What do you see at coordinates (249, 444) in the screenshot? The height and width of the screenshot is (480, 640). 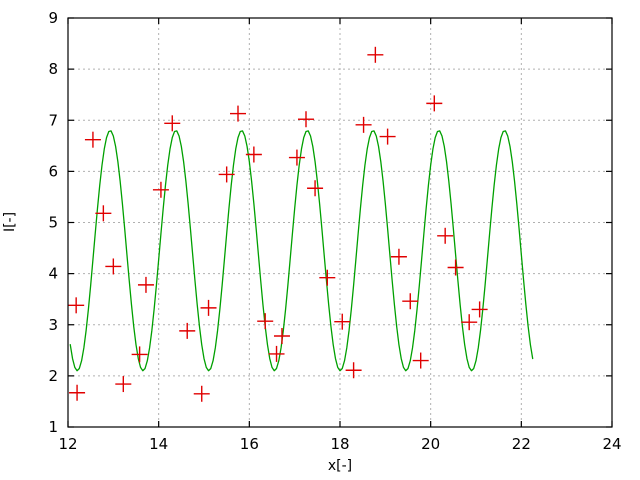 I see `x-tick-label: 16` at bounding box center [249, 444].